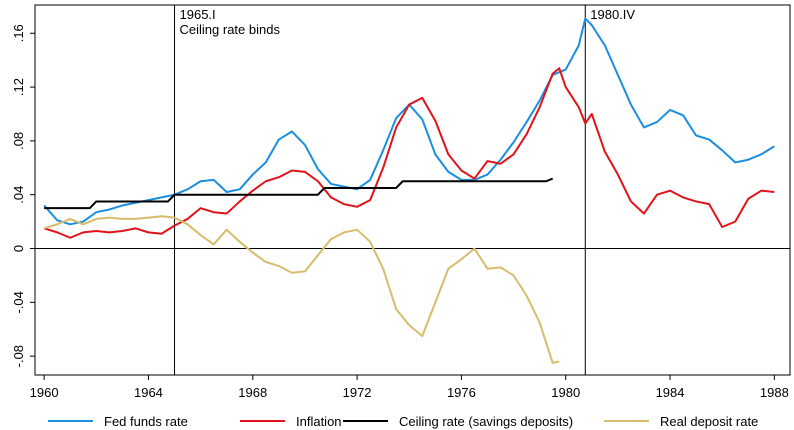 This screenshot has height=430, width=794. Describe the element at coordinates (18, 248) in the screenshot. I see `y-tick-label: 0` at that location.